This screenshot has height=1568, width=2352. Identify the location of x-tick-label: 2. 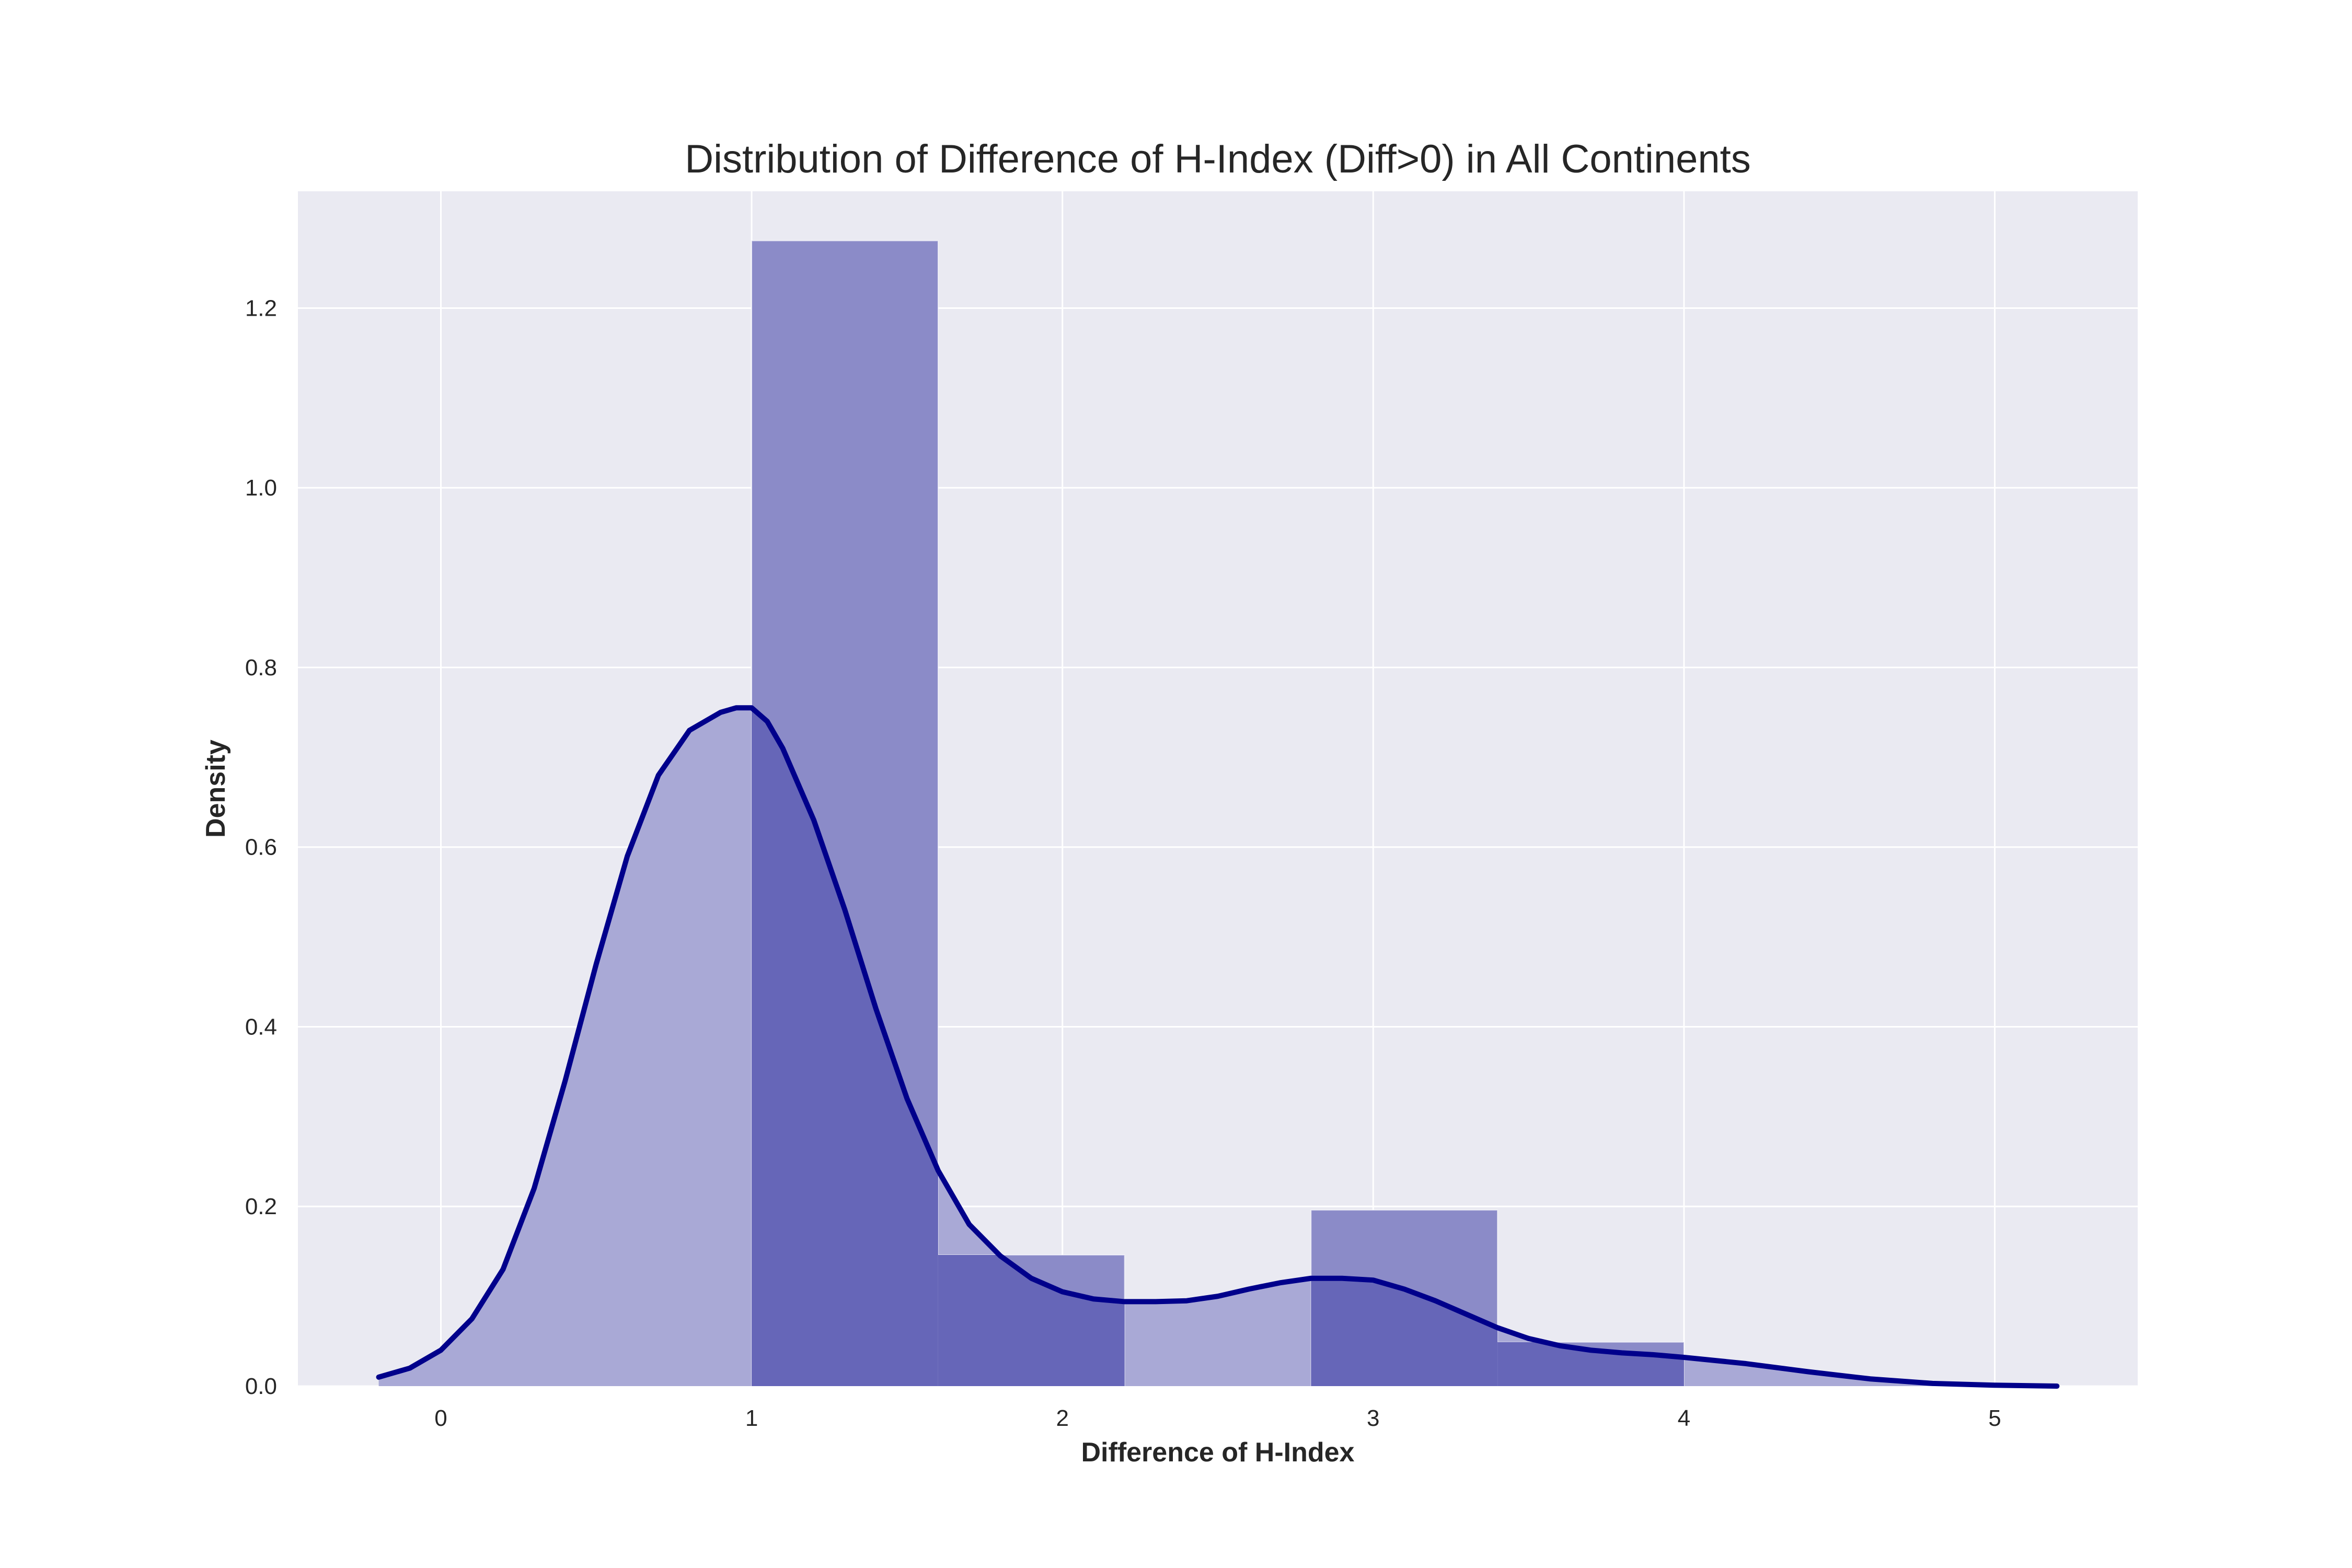
(1062, 1418).